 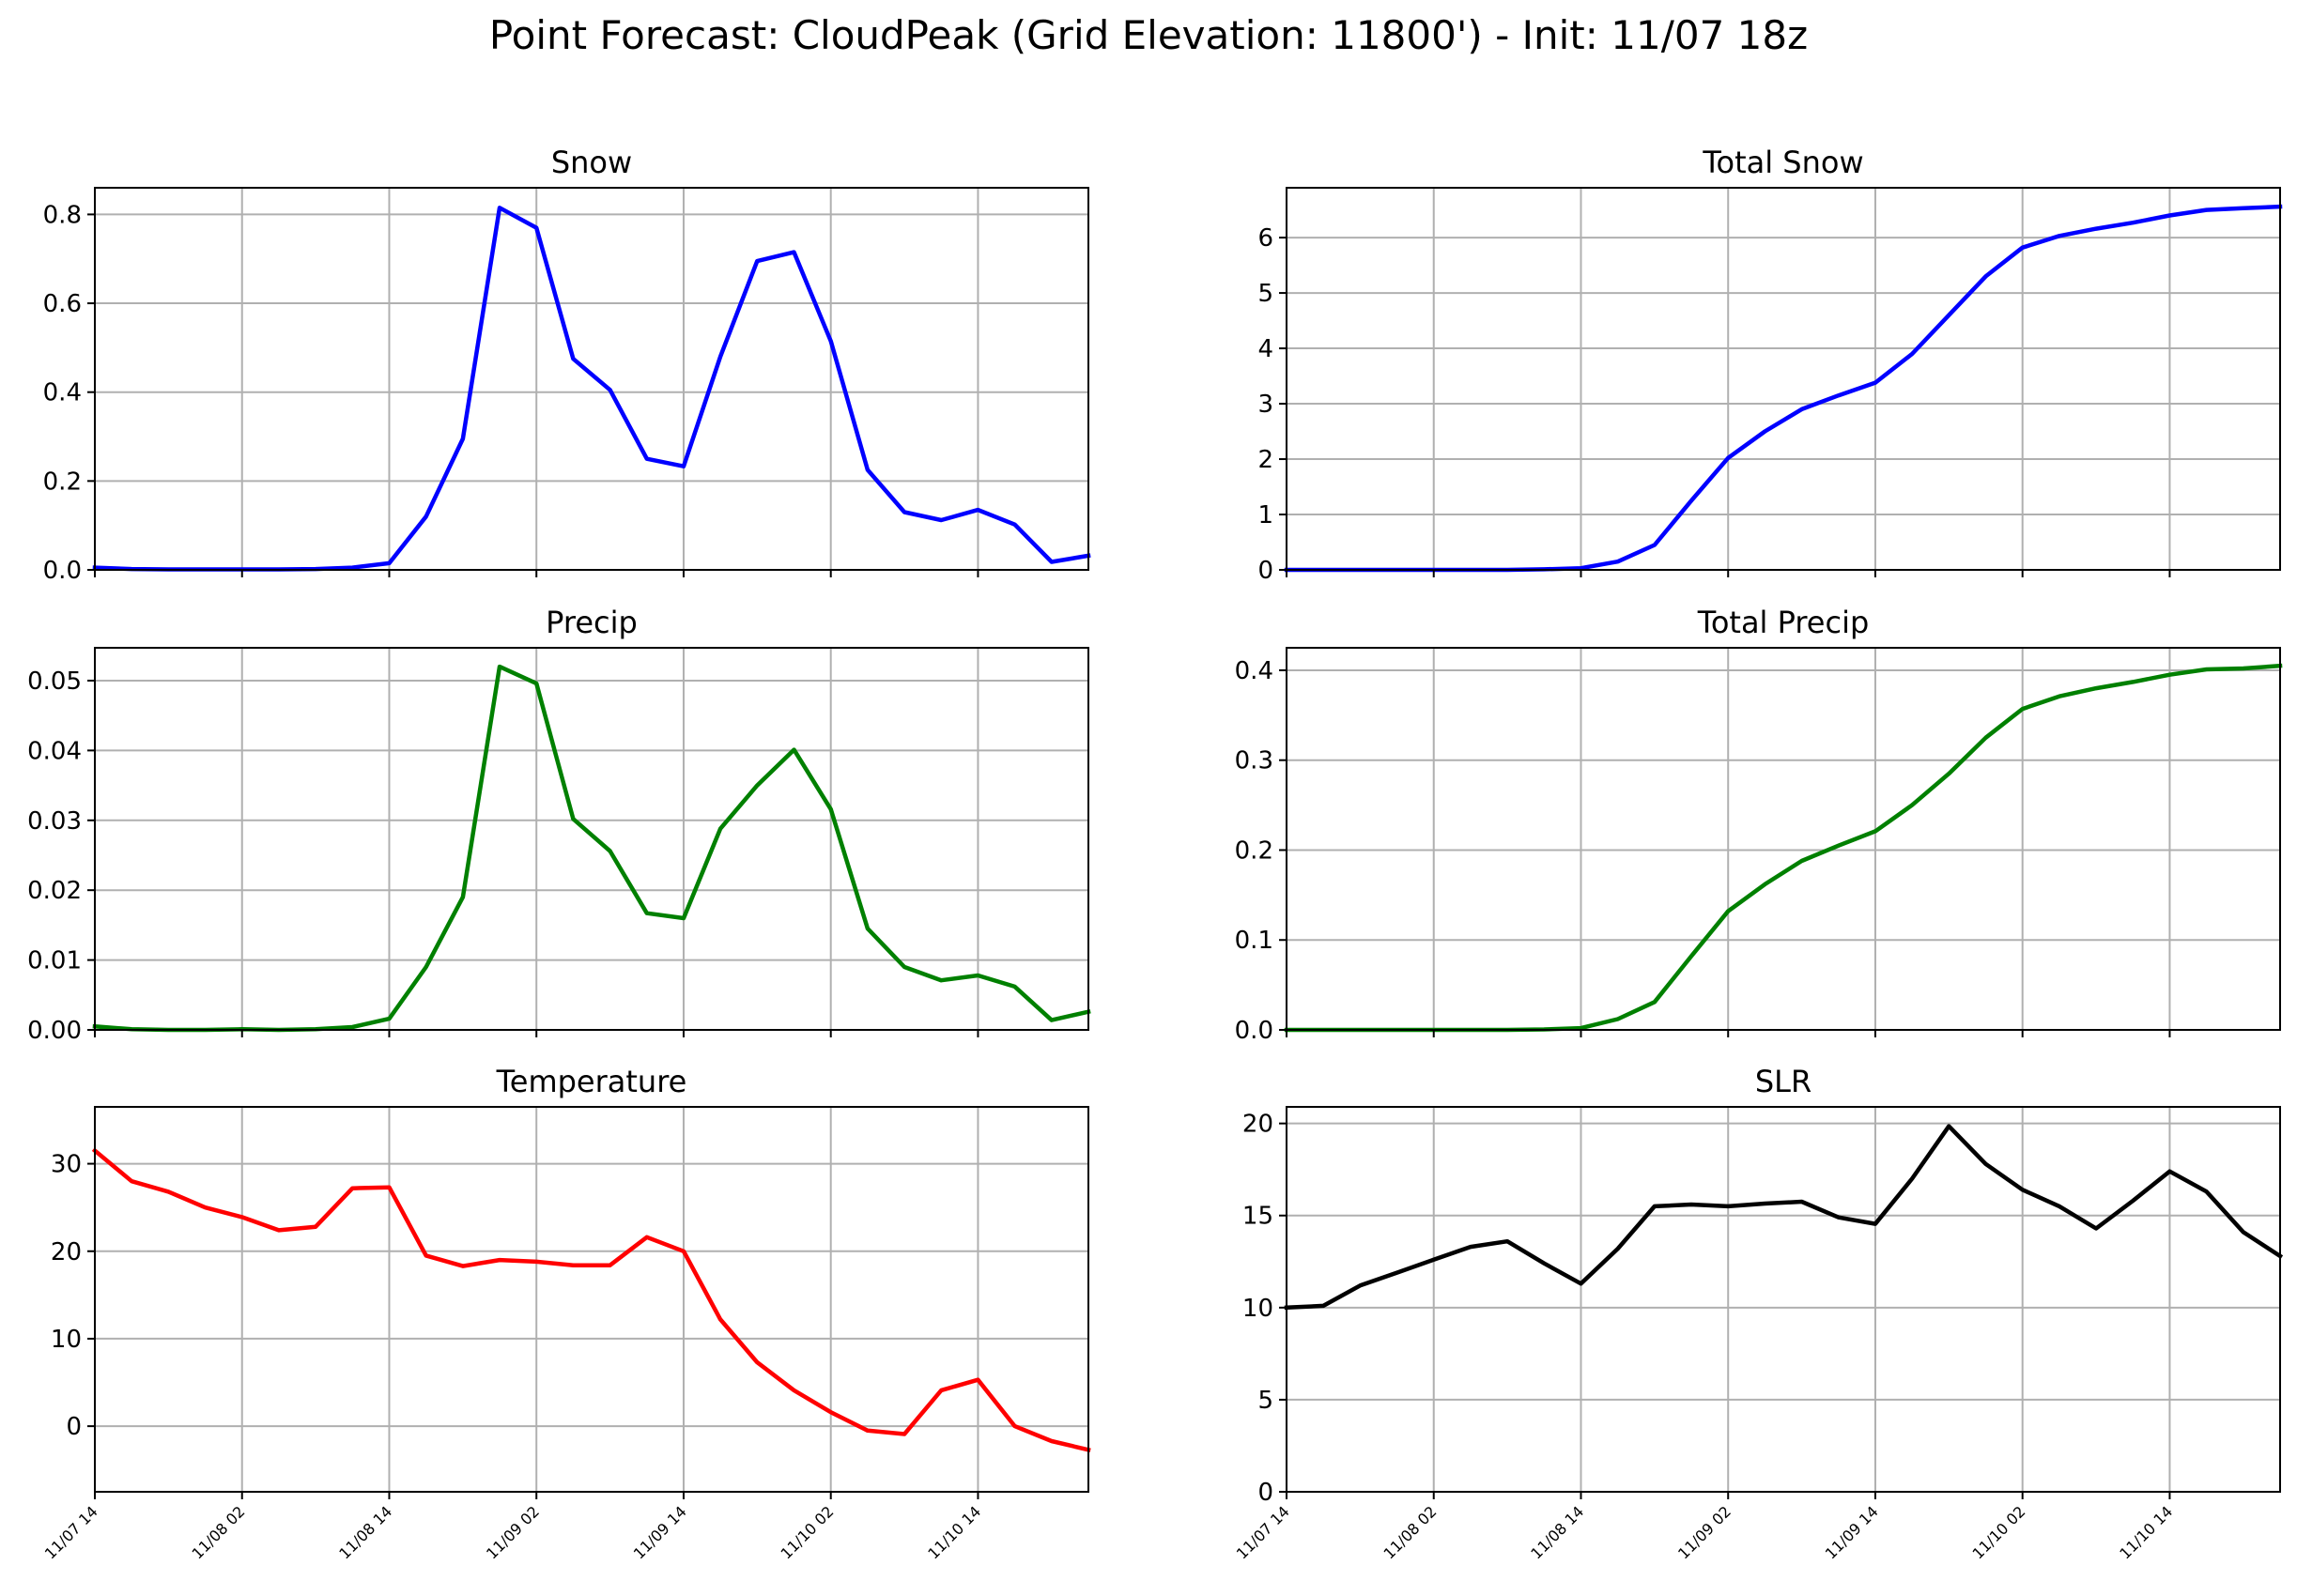 What do you see at coordinates (591, 1082) in the screenshot?
I see `temperature-title: Temperature` at bounding box center [591, 1082].